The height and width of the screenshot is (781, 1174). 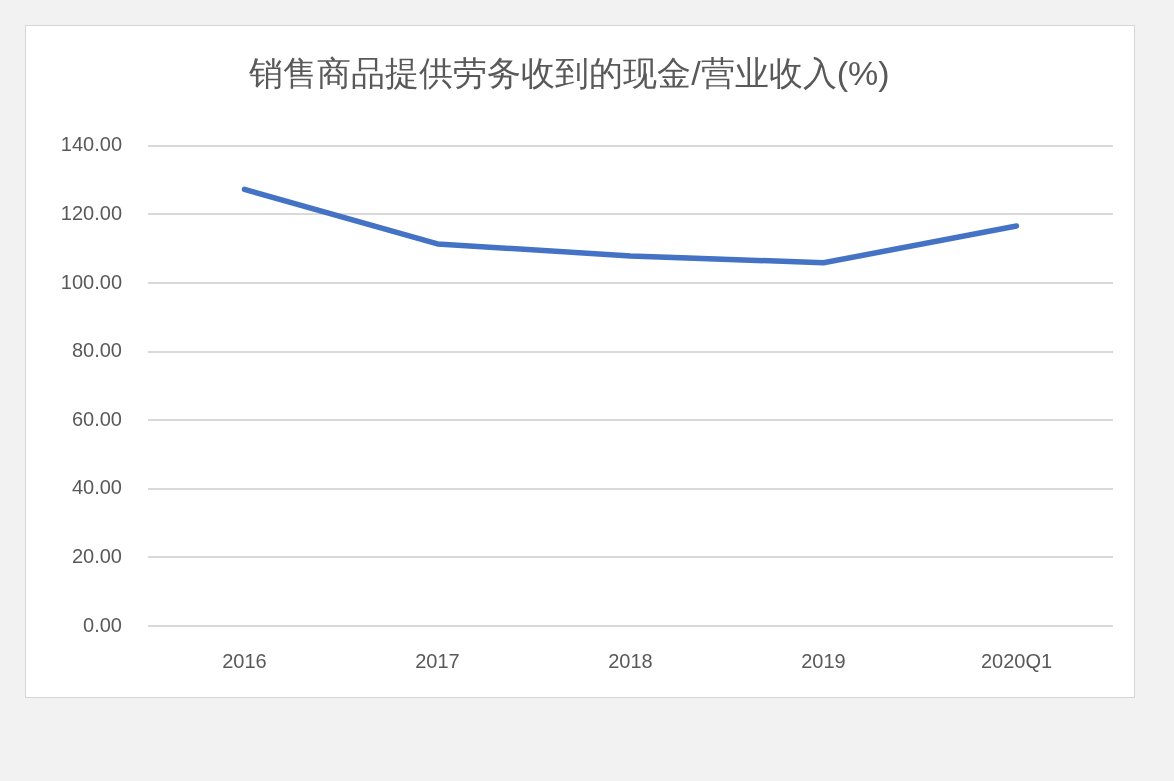 I want to click on x-tick-label: 2017, so click(x=437, y=660).